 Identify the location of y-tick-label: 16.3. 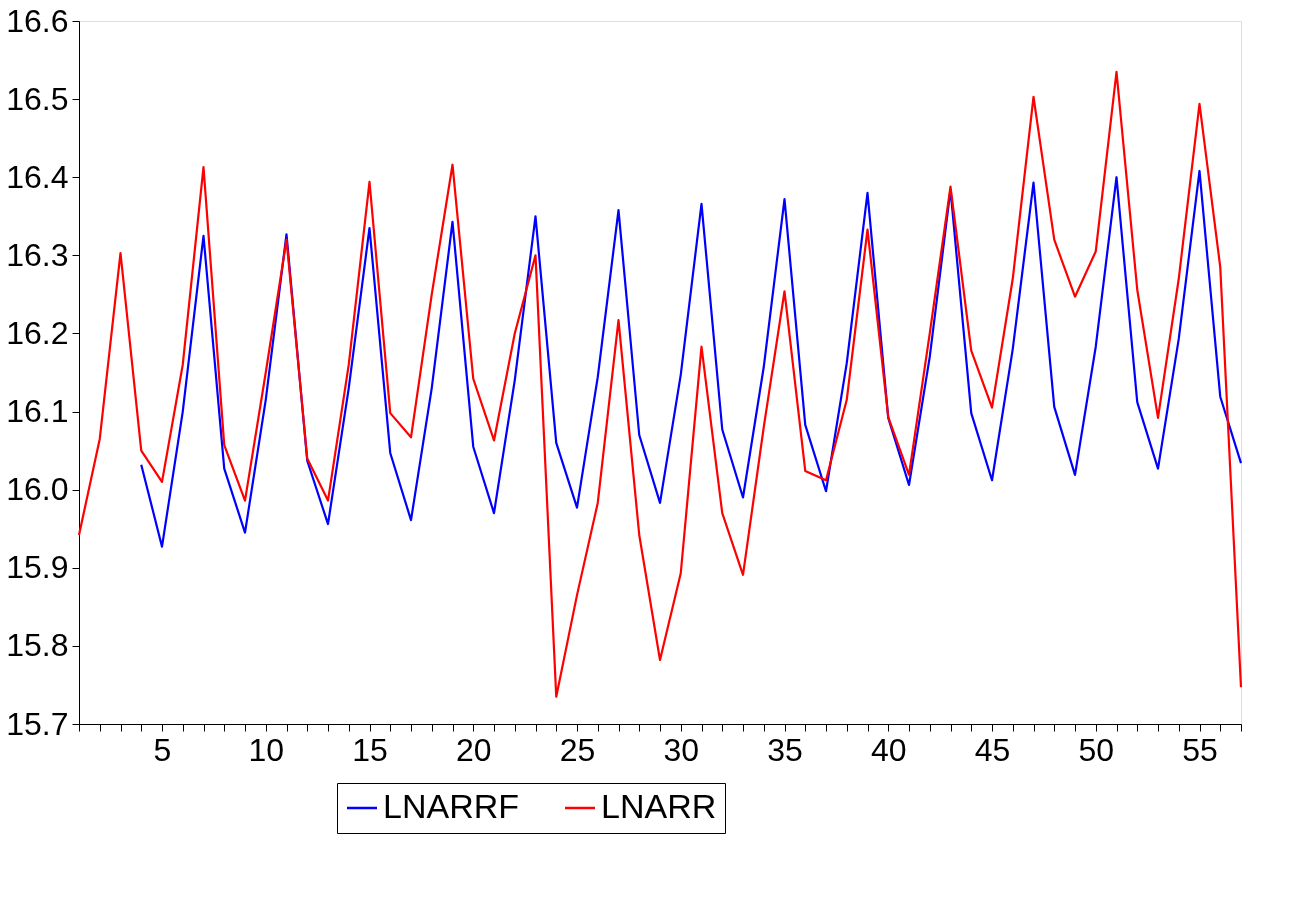
(37, 254).